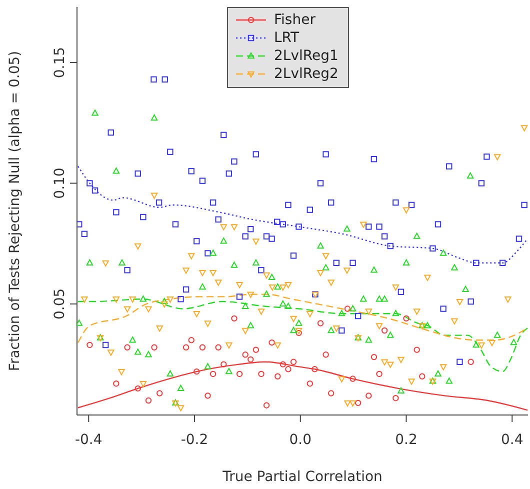 This screenshot has height=489, width=530. What do you see at coordinates (306, 56) in the screenshot?
I see `legend-label: 2LvlReg1` at bounding box center [306, 56].